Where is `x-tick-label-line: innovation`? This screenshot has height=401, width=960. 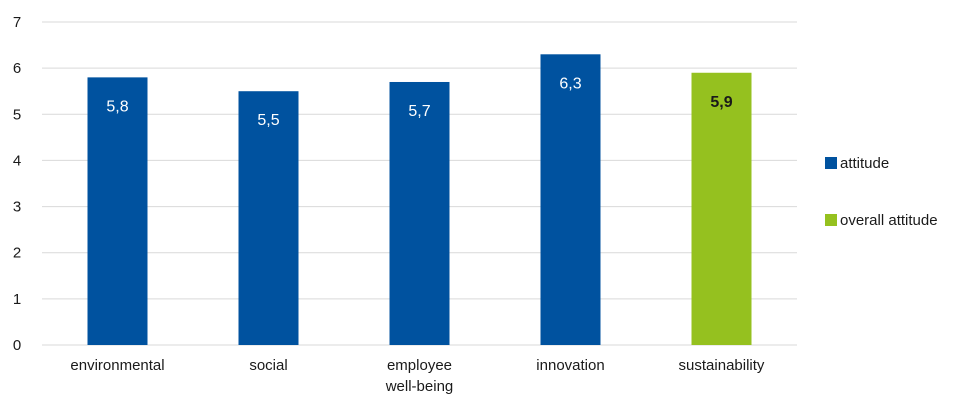
x-tick-label-line: innovation is located at coordinates (570, 365).